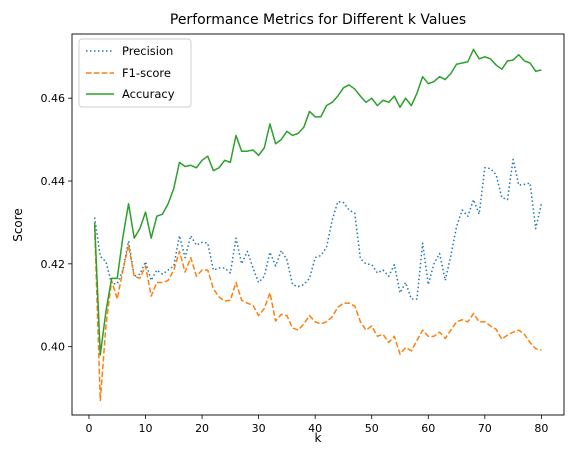 This screenshot has height=455, width=576. Describe the element at coordinates (372, 428) in the screenshot. I see `x-tick-label: 50` at that location.